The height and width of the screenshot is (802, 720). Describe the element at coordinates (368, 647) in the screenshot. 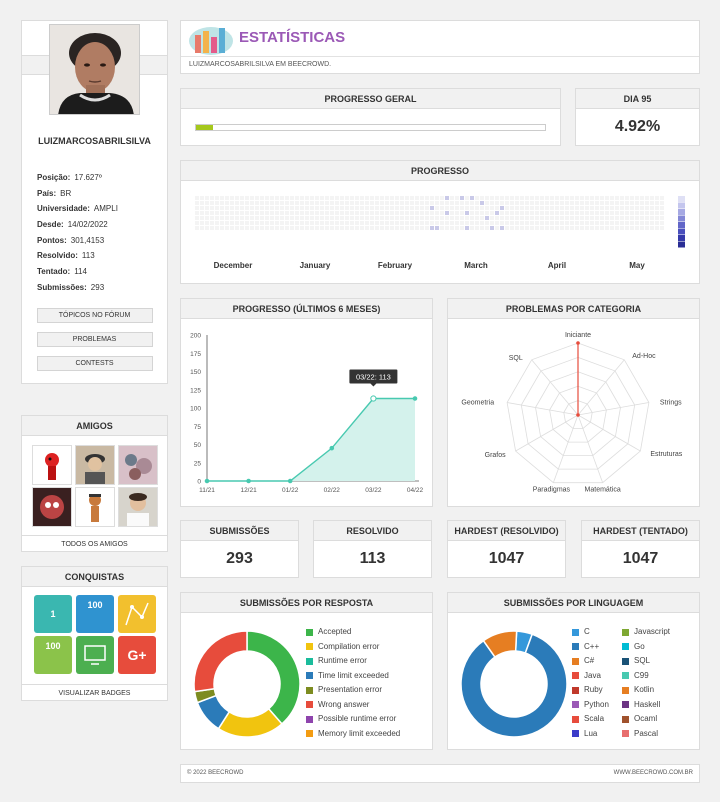

I see `legend-item: Compilation error` at that location.